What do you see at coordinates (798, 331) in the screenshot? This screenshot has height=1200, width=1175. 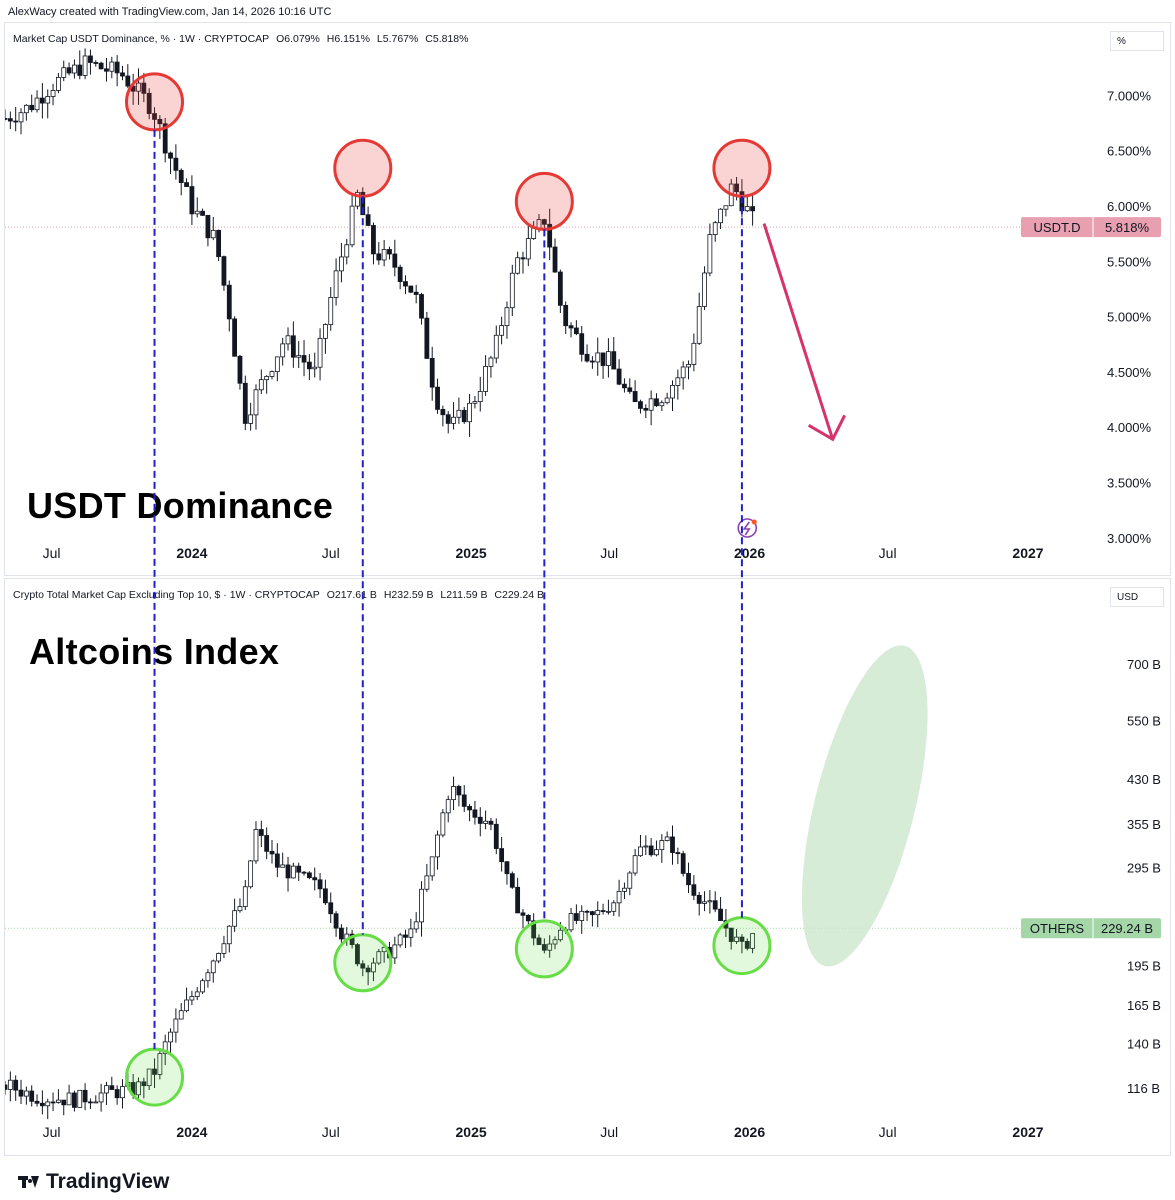 I see `projection-arrow` at bounding box center [798, 331].